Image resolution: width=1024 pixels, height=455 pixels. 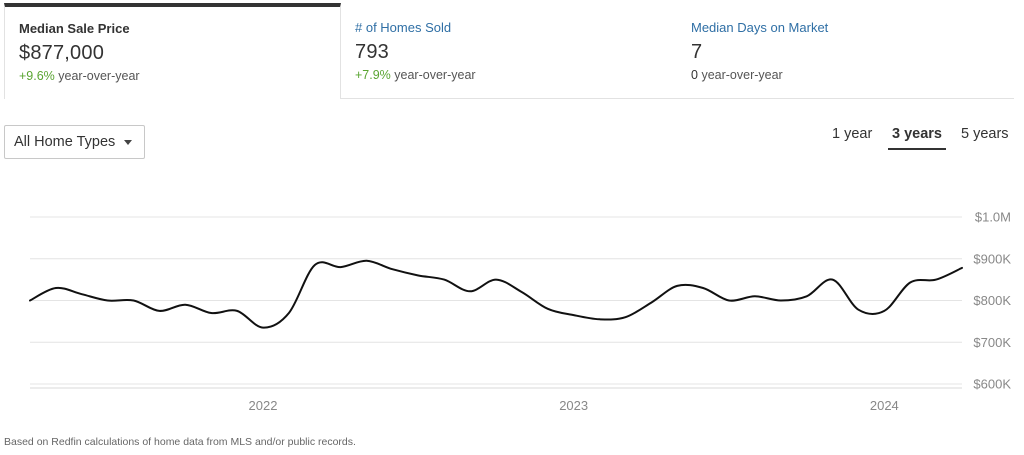 What do you see at coordinates (516, 75) in the screenshot?
I see `stat-change: +7.9% year-over-year` at bounding box center [516, 75].